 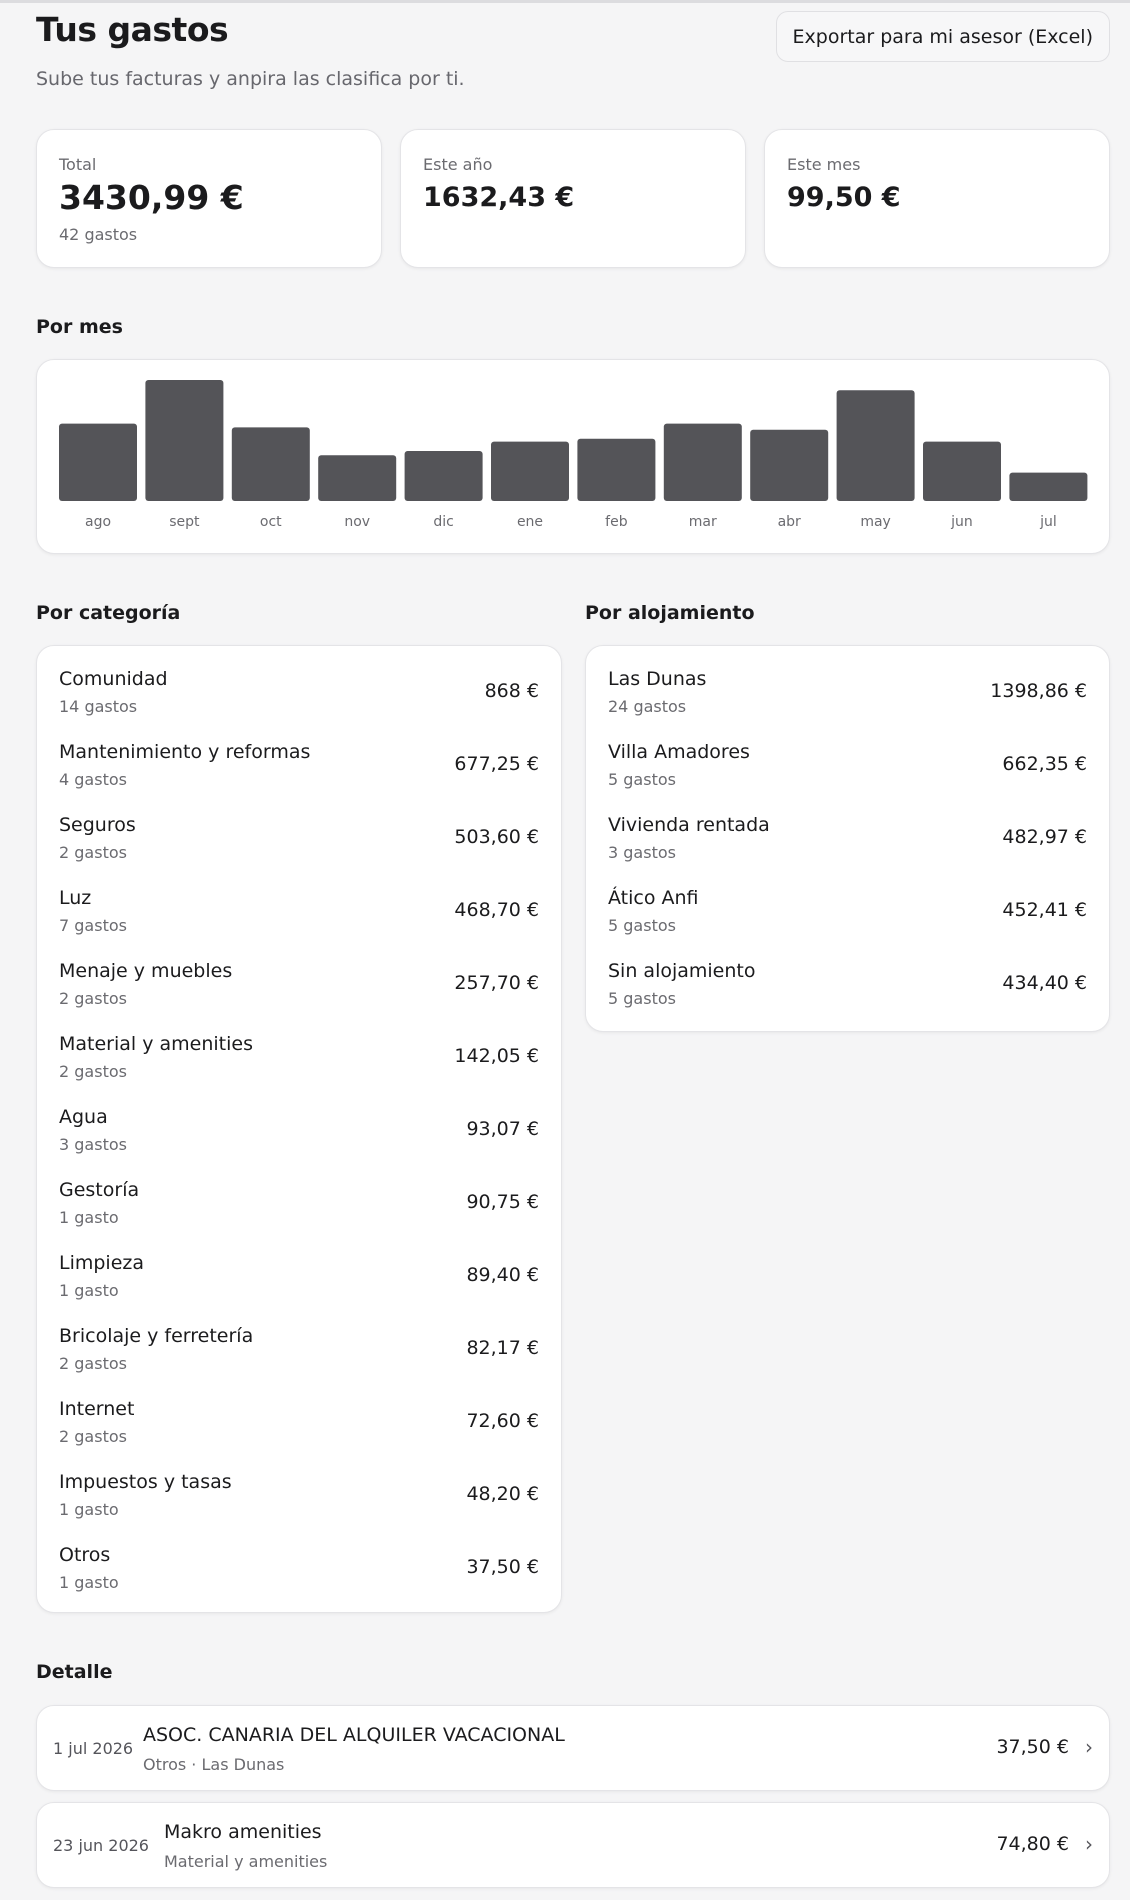 I want to click on row-amount: 142,05 €, so click(x=496, y=1056).